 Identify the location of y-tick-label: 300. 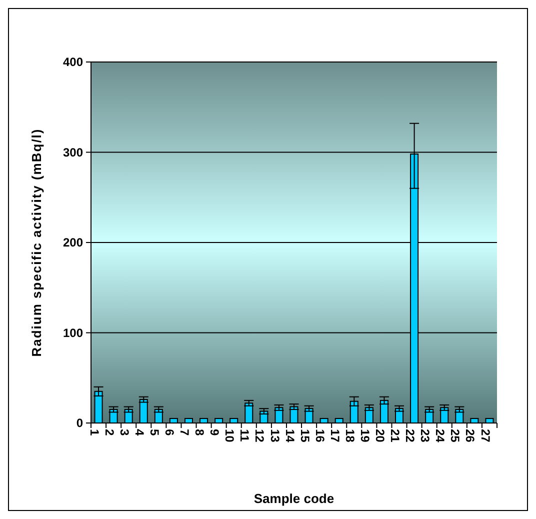
(73, 152).